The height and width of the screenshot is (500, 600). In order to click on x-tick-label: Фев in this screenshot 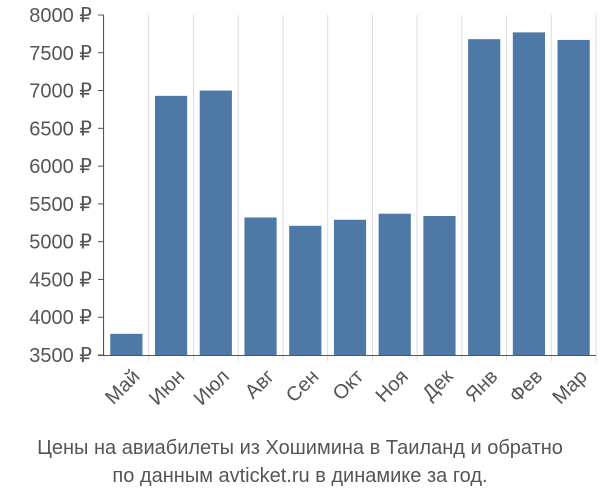, I will do `click(526, 387)`.